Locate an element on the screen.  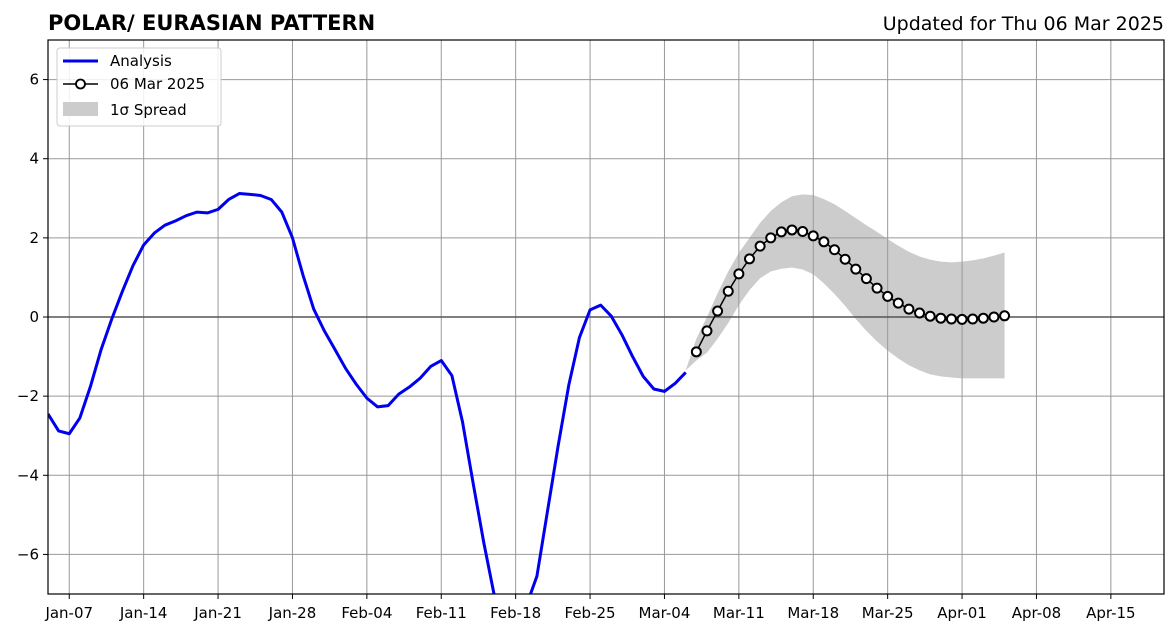
x-tick-label: Mar-25 is located at coordinates (888, 613).